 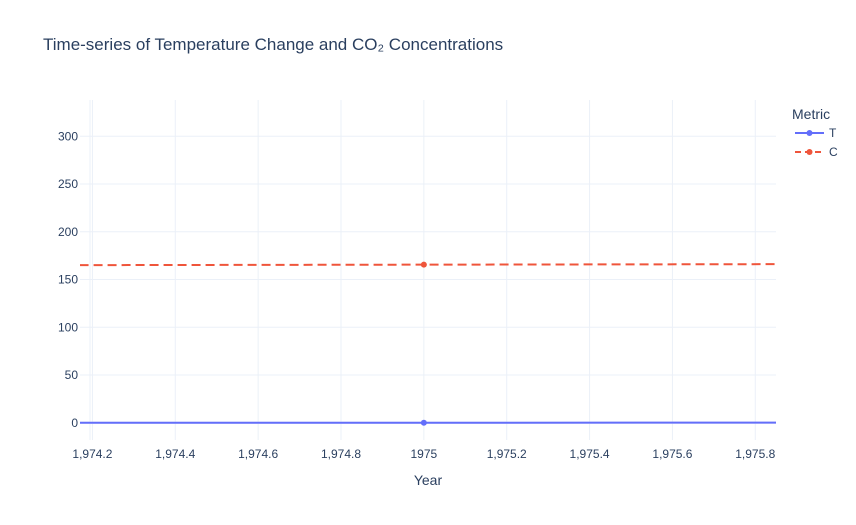 I want to click on x-tick-label: 1,974.2, so click(x=92, y=454).